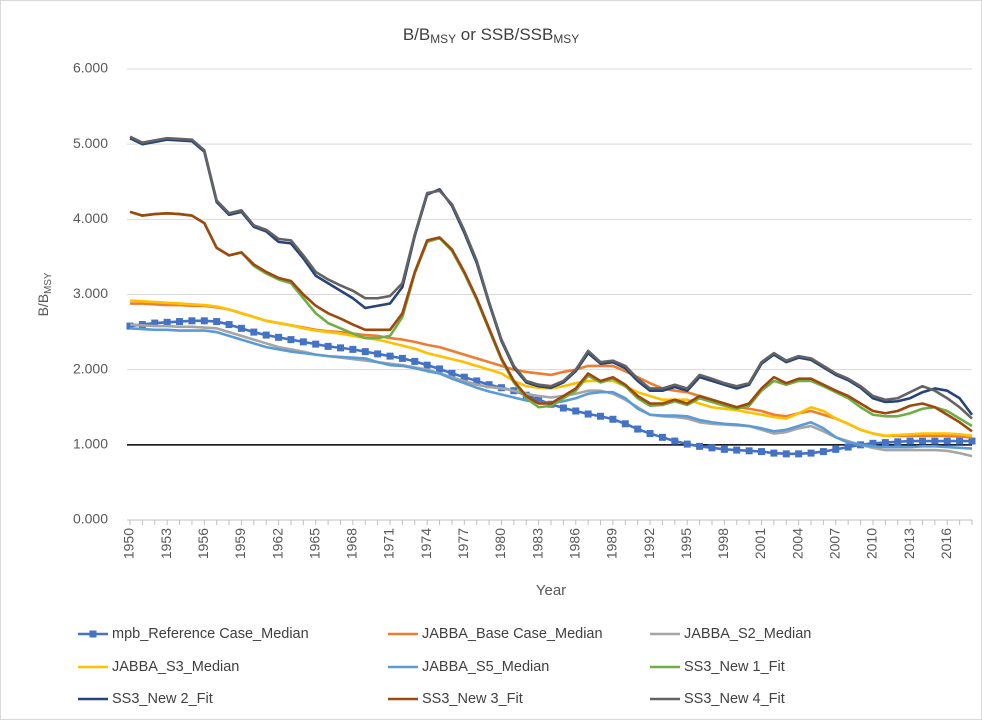 This screenshot has height=720, width=982. What do you see at coordinates (48, 283) in the screenshot?
I see `y-axis-label-part: MSY` at bounding box center [48, 283].